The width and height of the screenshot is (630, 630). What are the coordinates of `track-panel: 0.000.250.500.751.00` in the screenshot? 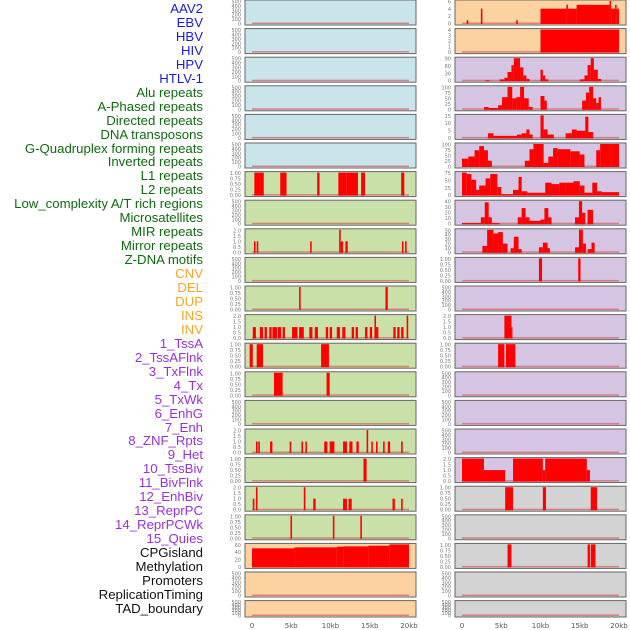 It's located at (323, 356).